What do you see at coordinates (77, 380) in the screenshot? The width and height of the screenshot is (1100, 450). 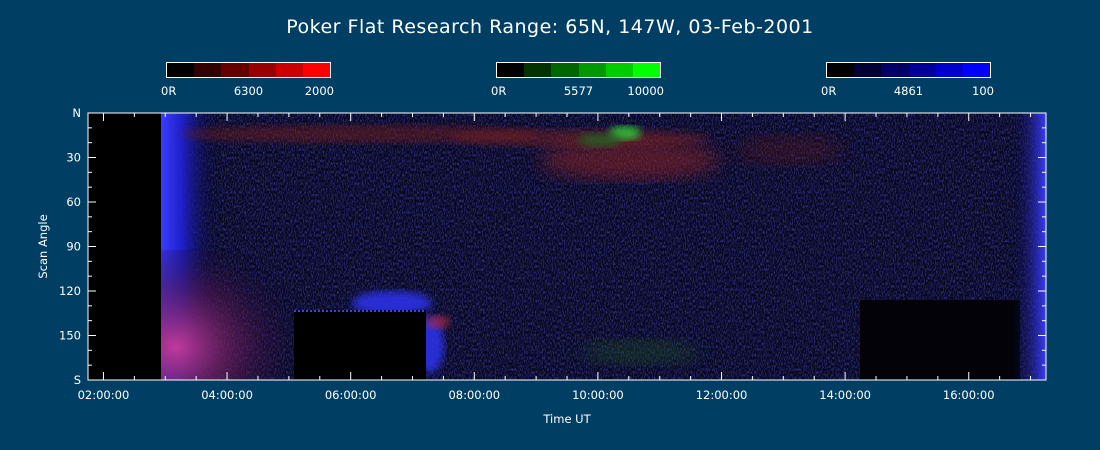 I see `y-tick-label: S` at bounding box center [77, 380].